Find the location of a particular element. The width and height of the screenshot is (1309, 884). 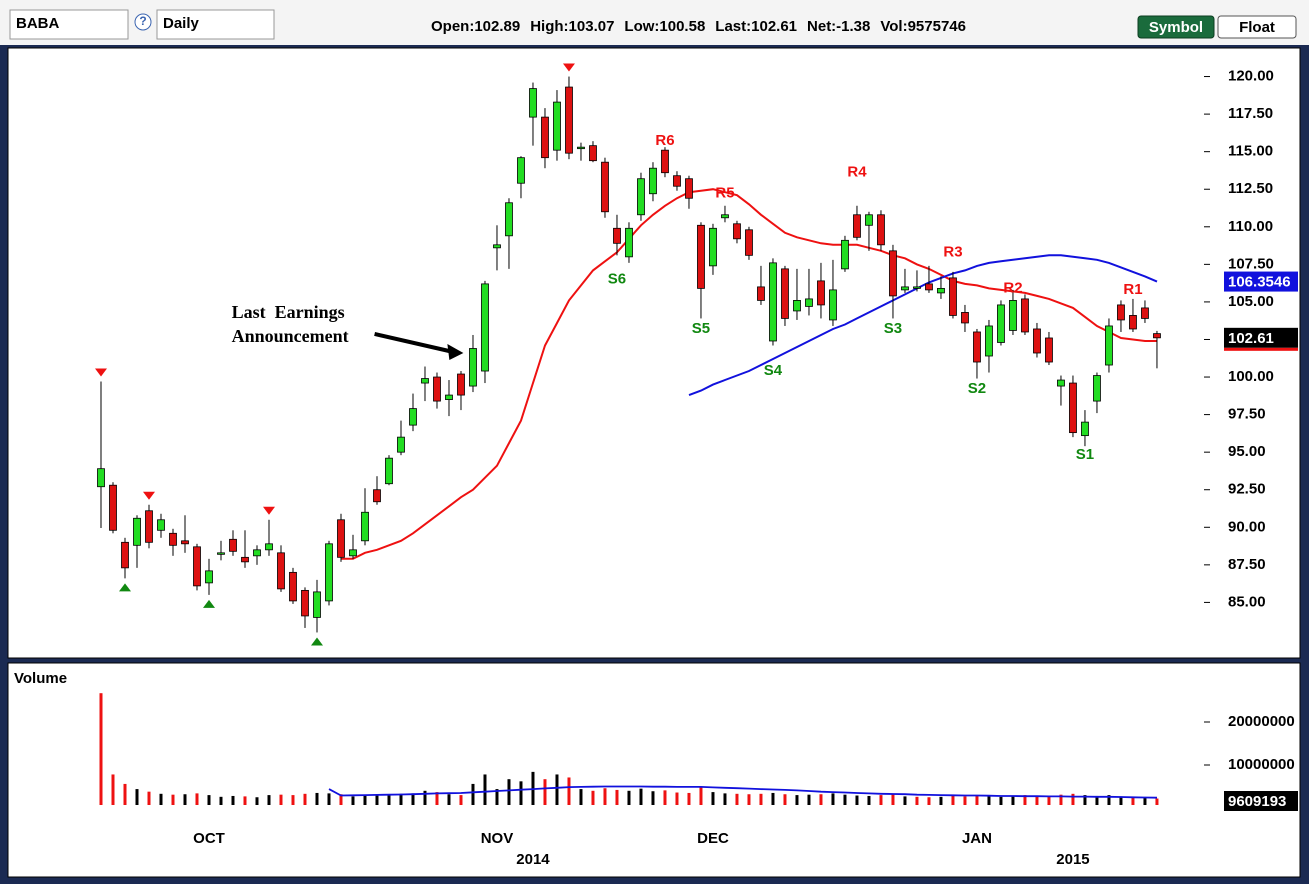

y-tick-label: 87.50 is located at coordinates (1247, 564).